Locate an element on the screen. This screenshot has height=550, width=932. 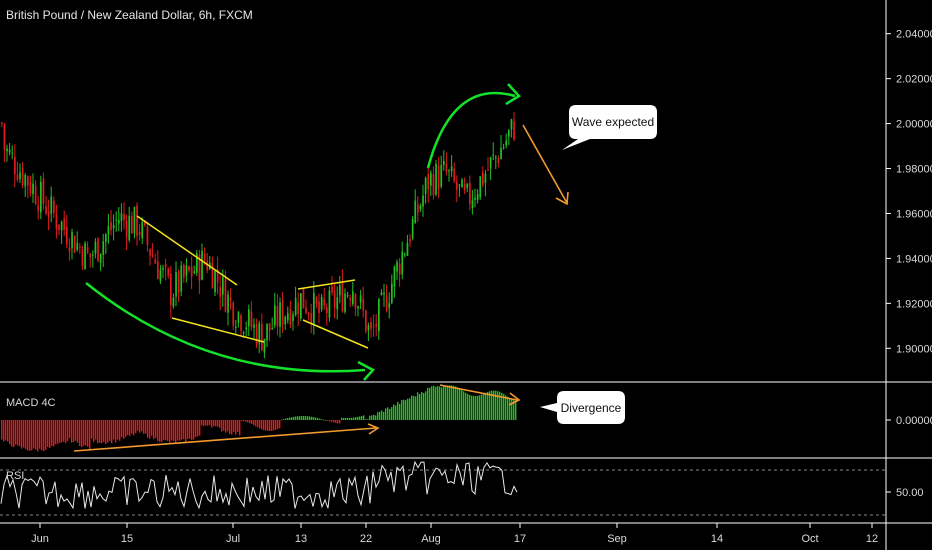
callout-divergence: Divergence is located at coordinates (582, 407).